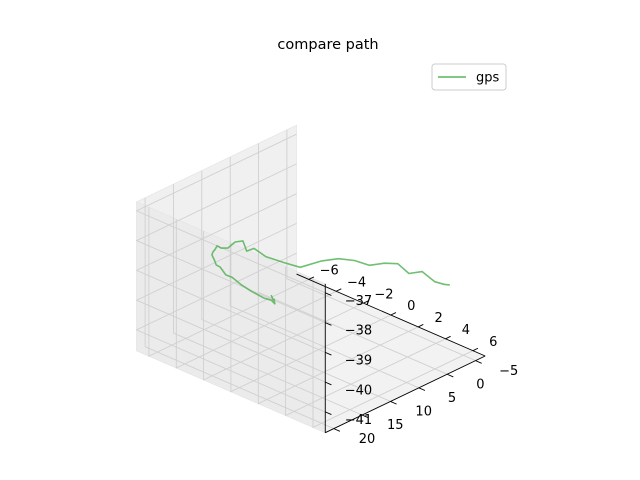 The height and width of the screenshot is (480, 640). I want to click on x-tick-label-0: −6, so click(329, 271).